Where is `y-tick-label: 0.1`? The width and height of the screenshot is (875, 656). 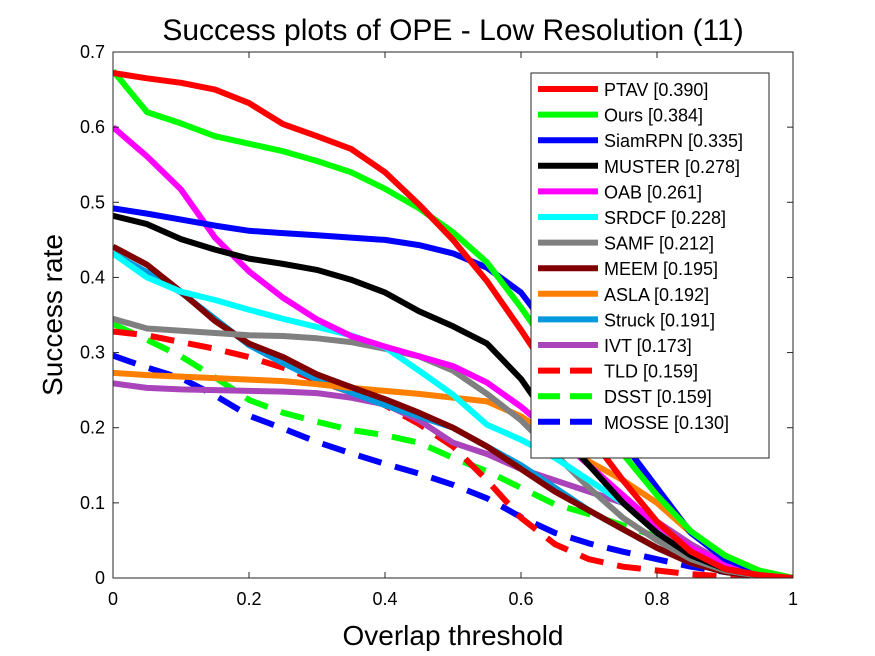
y-tick-label: 0.1 is located at coordinates (92, 503).